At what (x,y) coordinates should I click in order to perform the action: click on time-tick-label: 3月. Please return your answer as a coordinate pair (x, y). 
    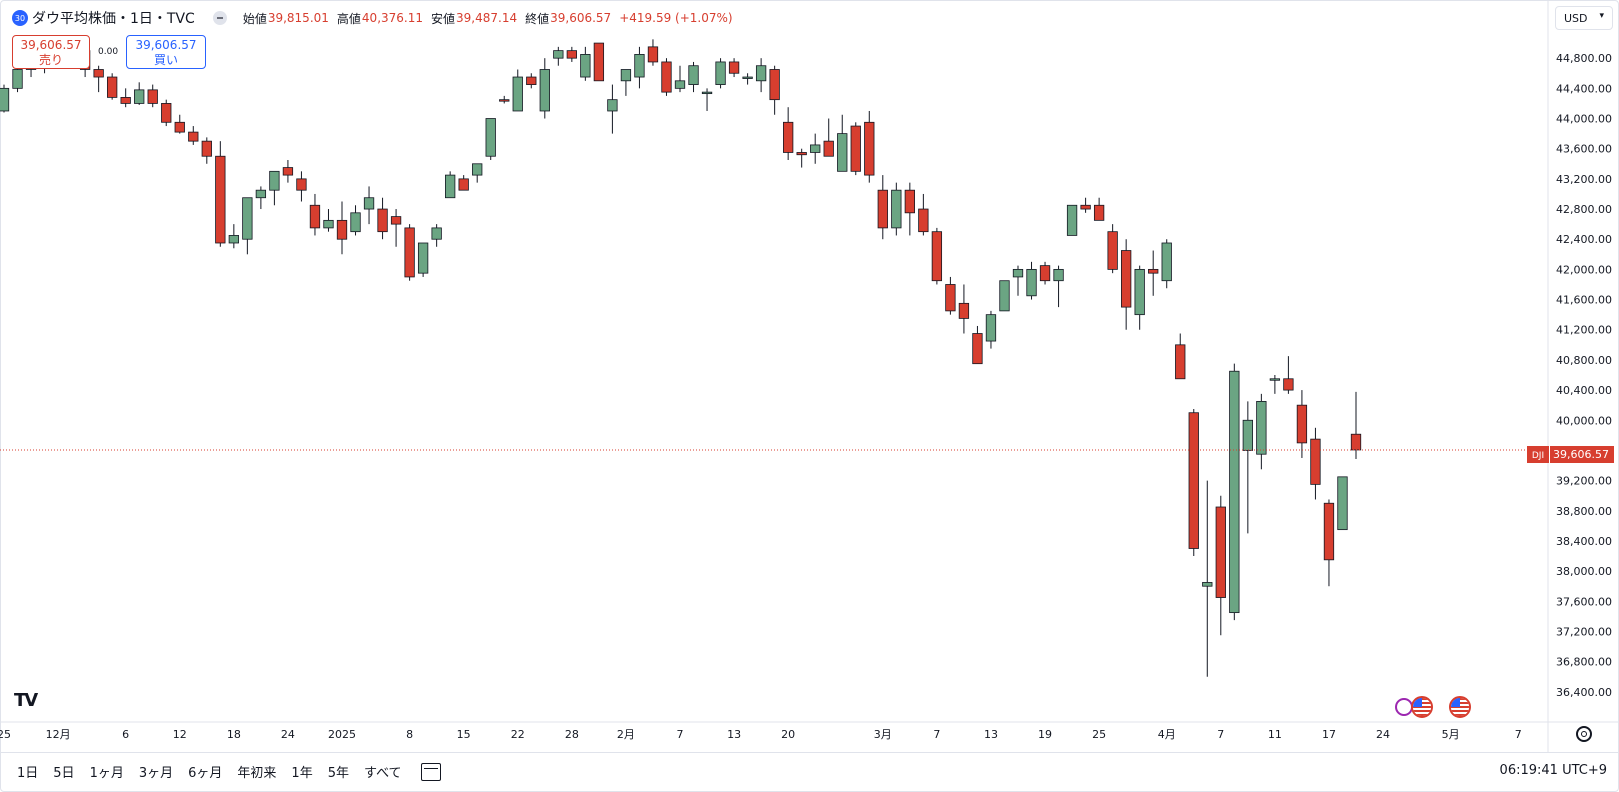
    Looking at the image, I should click on (883, 734).